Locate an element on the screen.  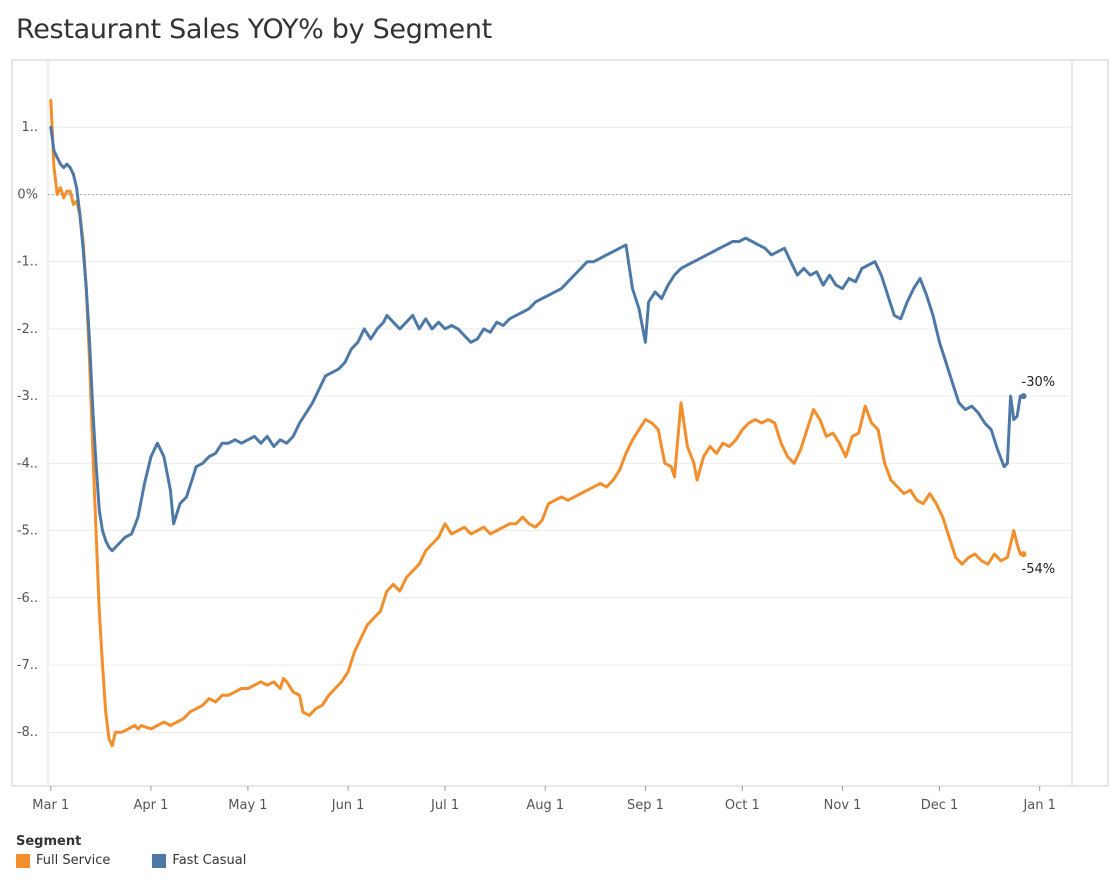
chart-title: Restaurant Sales YOY% by Segment is located at coordinates (254, 29).